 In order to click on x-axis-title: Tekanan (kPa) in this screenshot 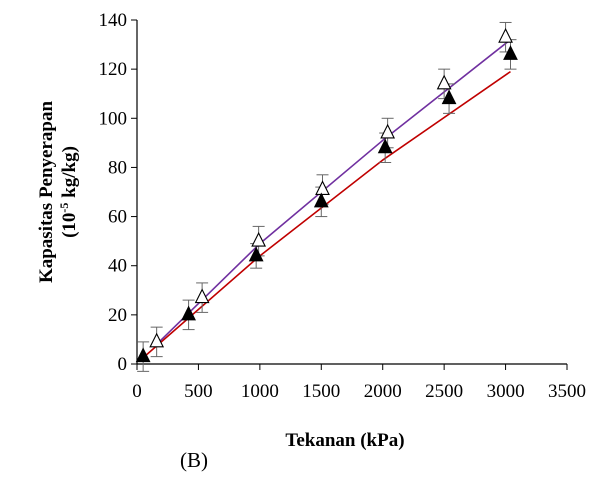, I will do `click(344, 440)`.